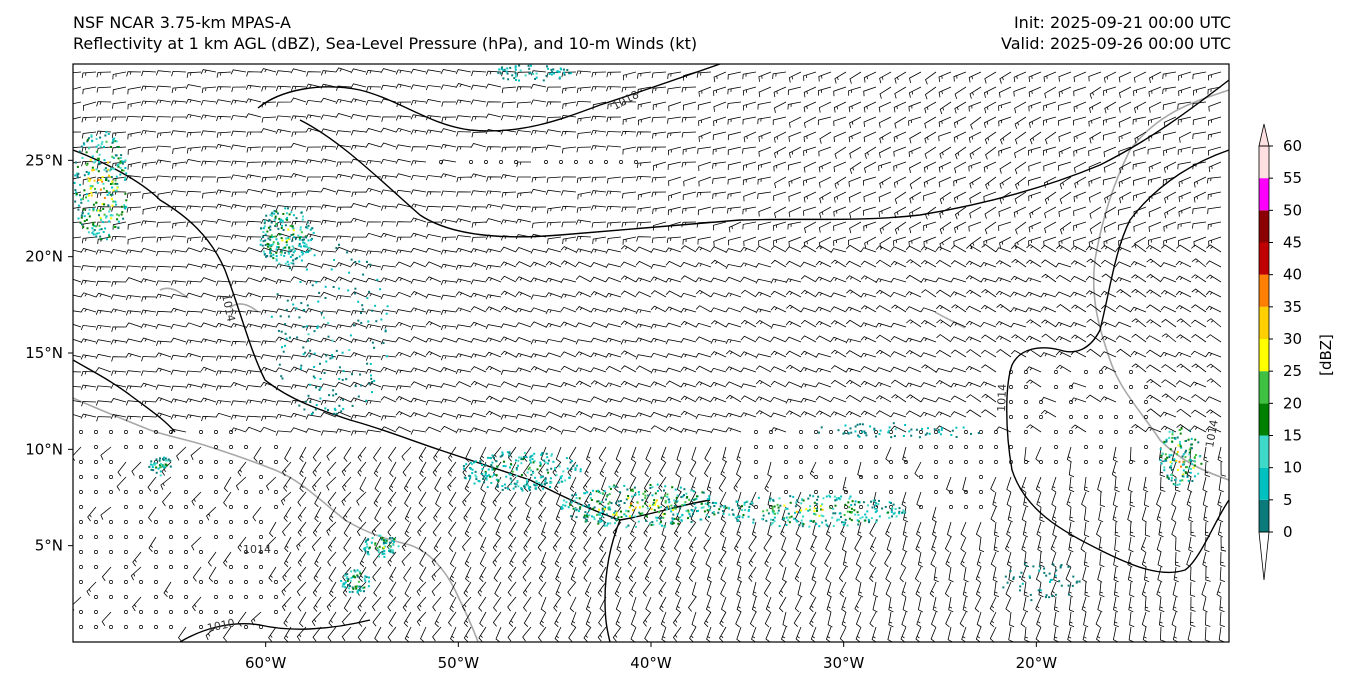 The width and height of the screenshot is (1349, 687). I want to click on colorbar-tick-label: 15, so click(1292, 436).